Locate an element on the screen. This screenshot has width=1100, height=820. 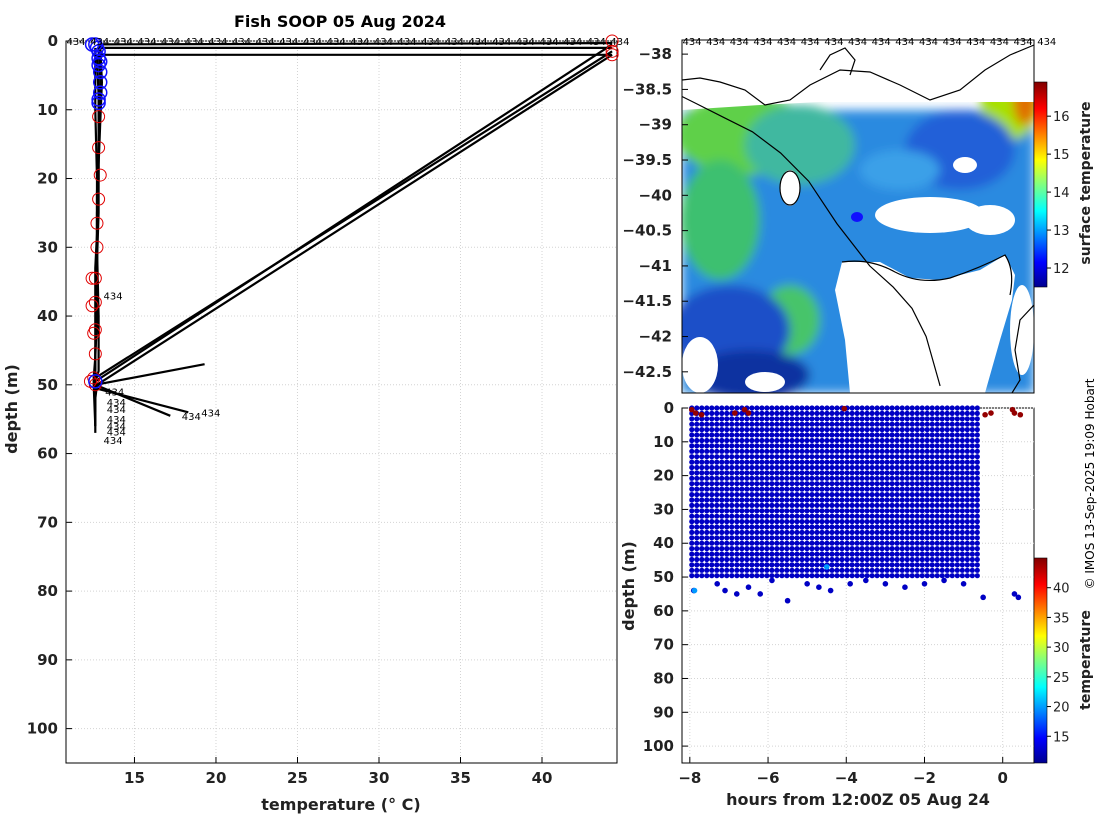
profile-cast-line is located at coordinates (142, 400).